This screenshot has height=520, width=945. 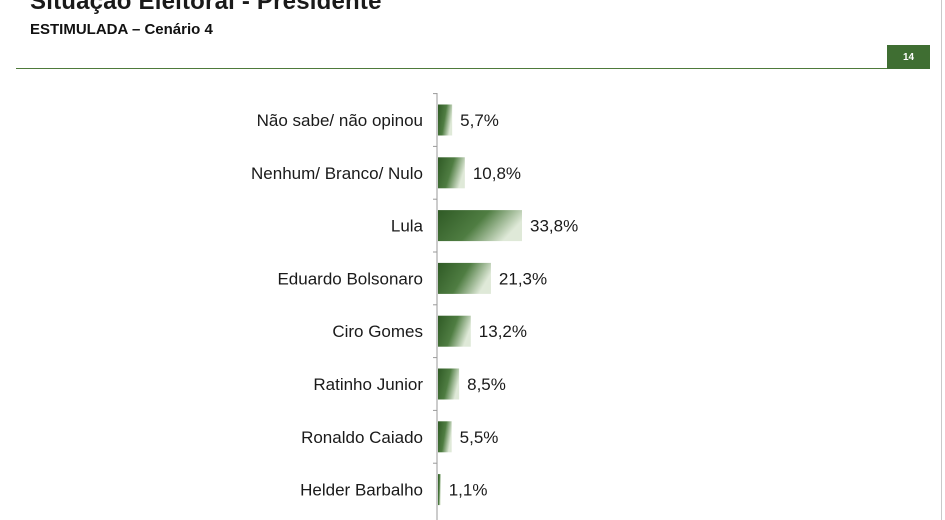 I want to click on value-label: 10,8%, so click(x=497, y=173).